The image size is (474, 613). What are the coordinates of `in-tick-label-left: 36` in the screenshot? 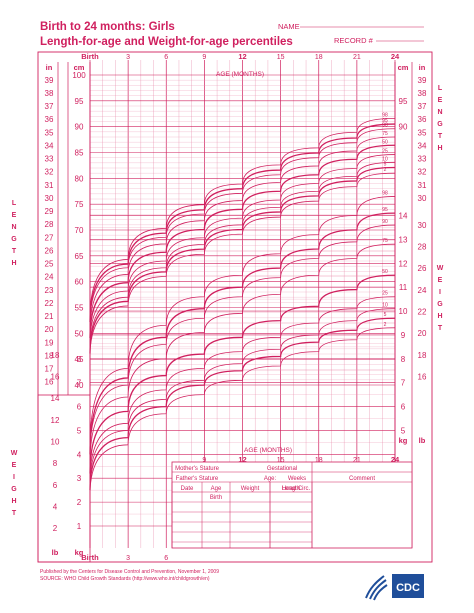 It's located at (49, 119).